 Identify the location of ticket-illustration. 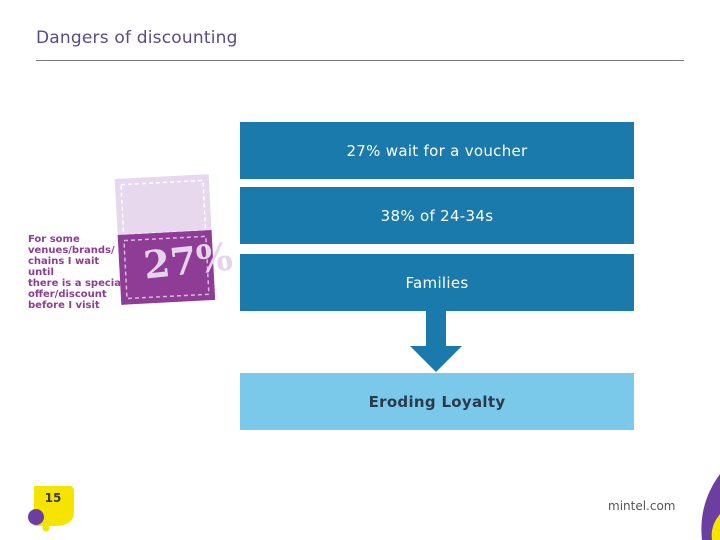
(120, 245).